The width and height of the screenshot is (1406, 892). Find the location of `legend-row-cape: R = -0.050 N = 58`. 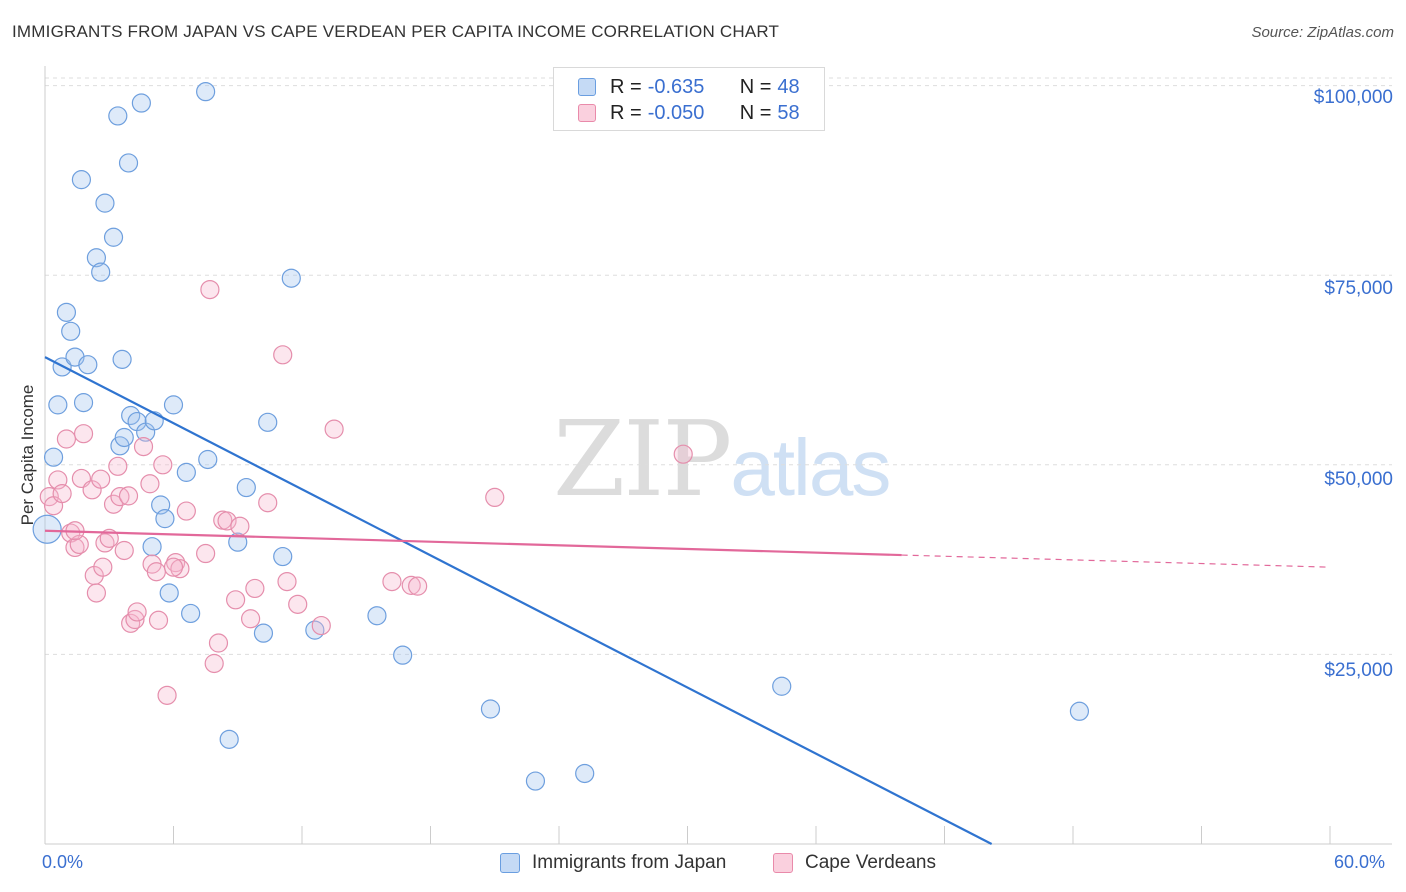

legend-row-cape: R = -0.050 N = 58 is located at coordinates (689, 113).